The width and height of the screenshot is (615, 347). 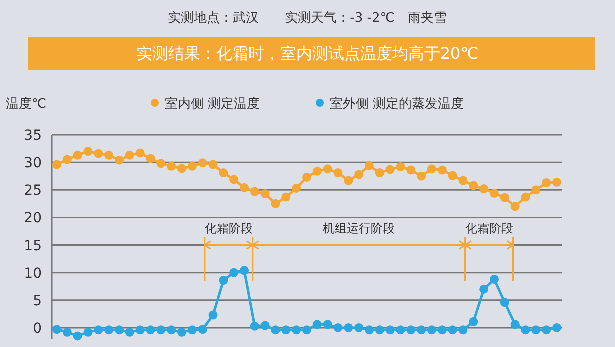 What do you see at coordinates (307, 53) in the screenshot?
I see `chart-subtitle: 实测结果：化霜时，室内测试点温度均高于20℃` at bounding box center [307, 53].